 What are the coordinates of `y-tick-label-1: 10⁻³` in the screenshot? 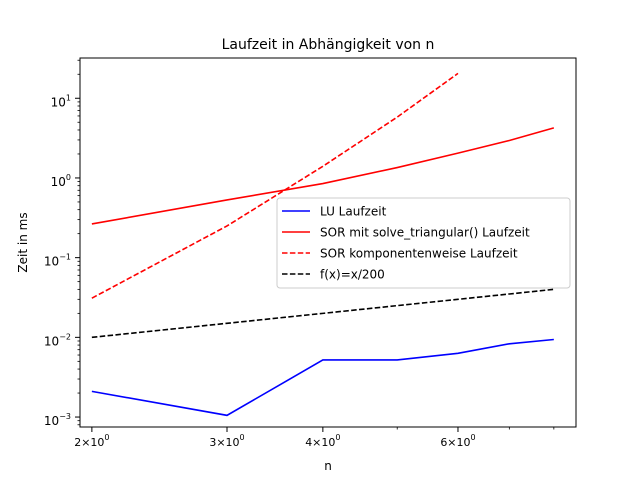 It's located at (57, 420).